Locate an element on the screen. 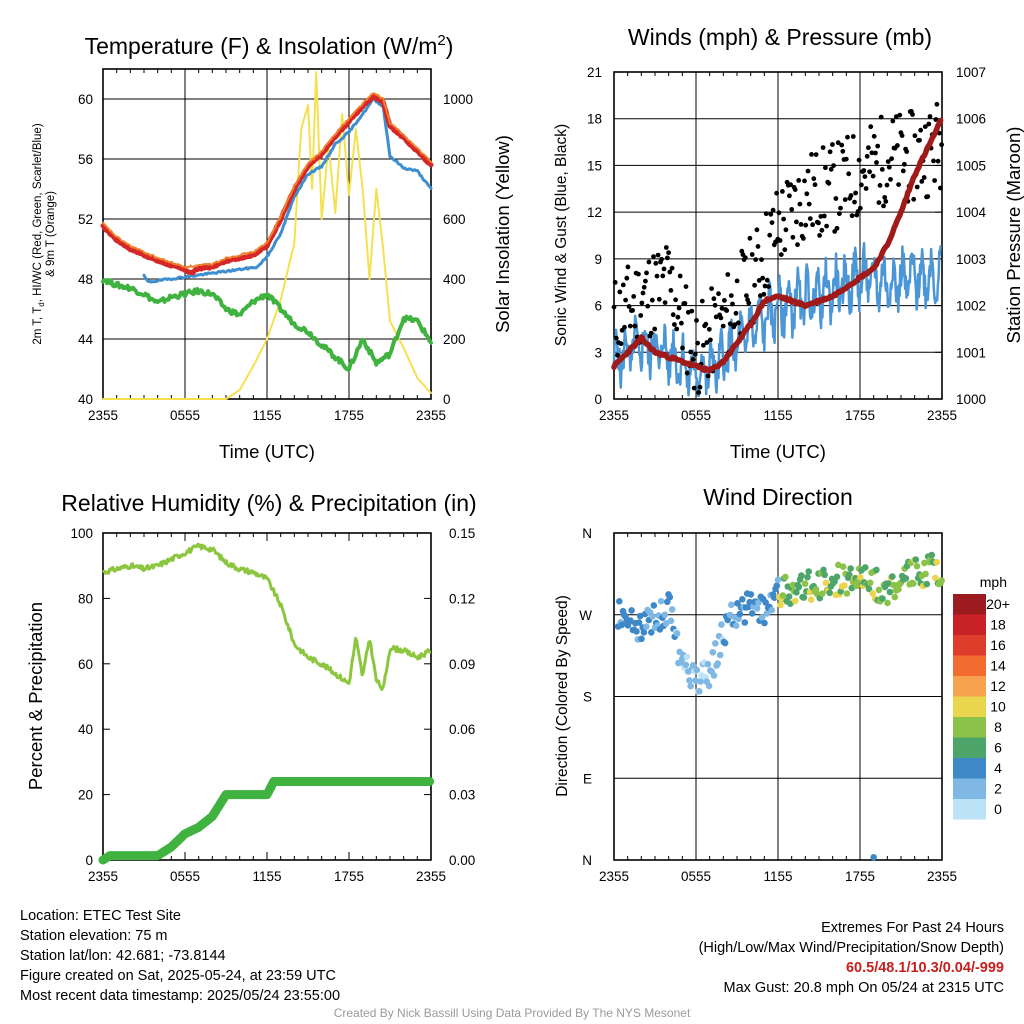 This screenshot has height=1024, width=1024. y-axis-label-line: , HI/WC (Red, Green, Scarlet/Blue) is located at coordinates (38, 212).